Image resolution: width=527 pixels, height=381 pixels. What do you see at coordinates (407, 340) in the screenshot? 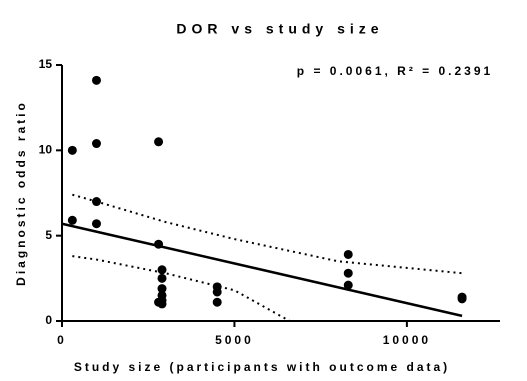
I see `x-tick-label: 10000` at bounding box center [407, 340].